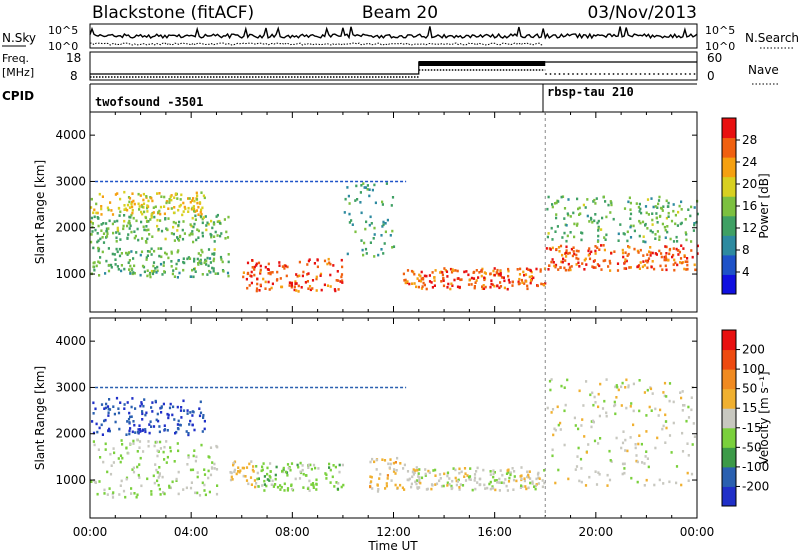 The width and height of the screenshot is (800, 554). Describe the element at coordinates (753, 369) in the screenshot. I see `colorbar-tick-label: 100` at that location.